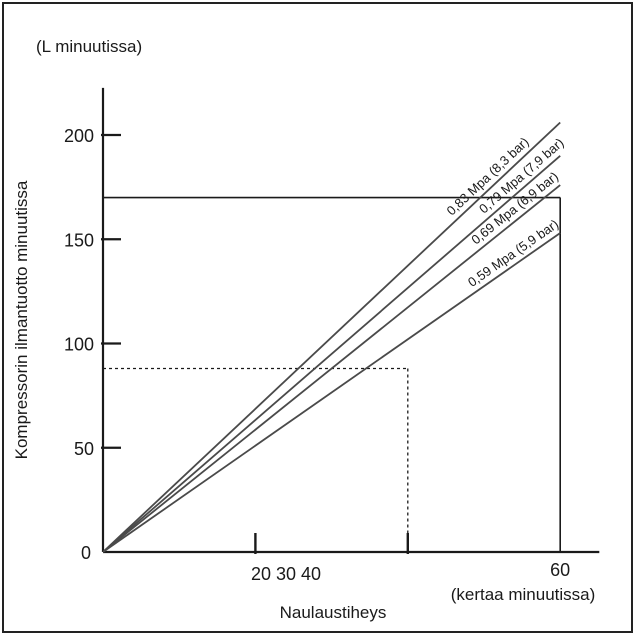 Image resolution: width=637 pixels, height=637 pixels. I want to click on x-unit-label: (kertaa minuutissa), so click(523, 594).